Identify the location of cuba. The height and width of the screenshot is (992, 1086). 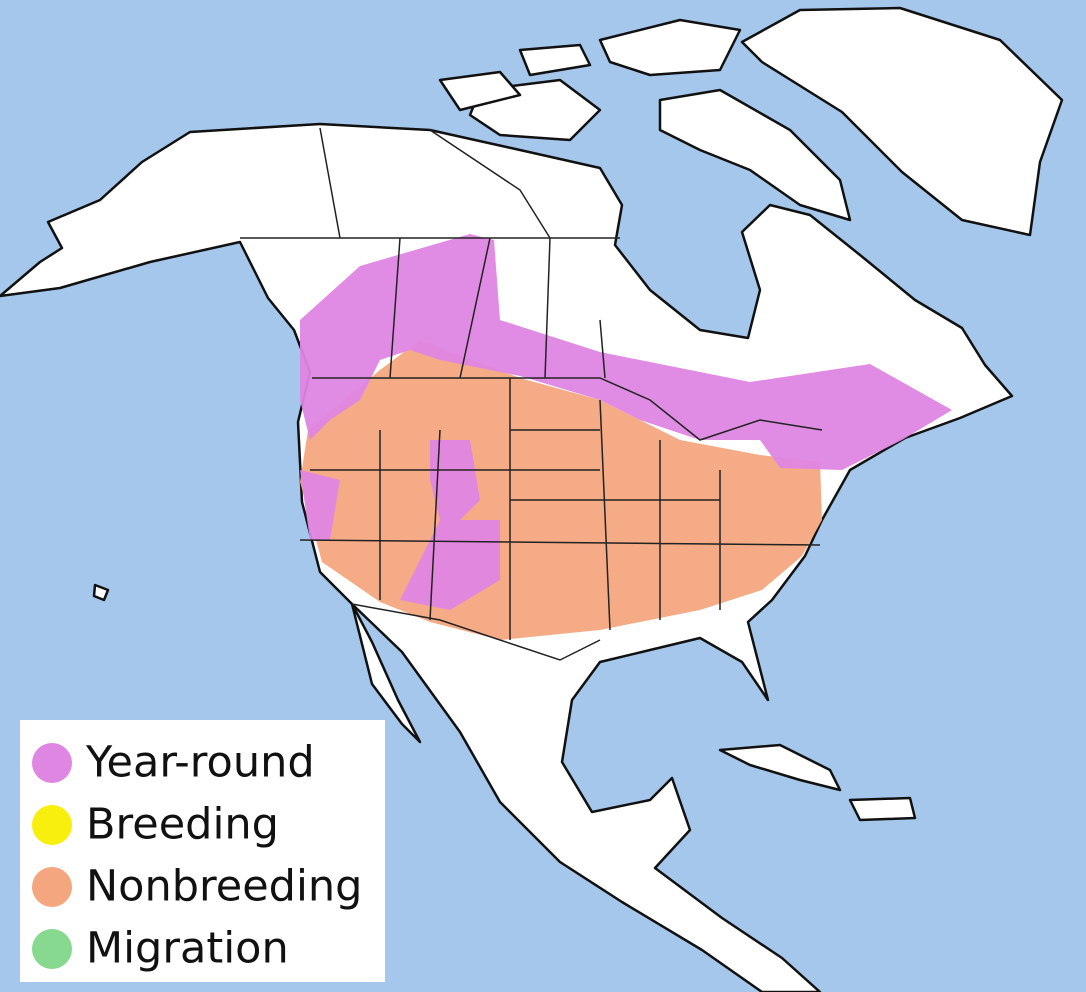
(780, 767).